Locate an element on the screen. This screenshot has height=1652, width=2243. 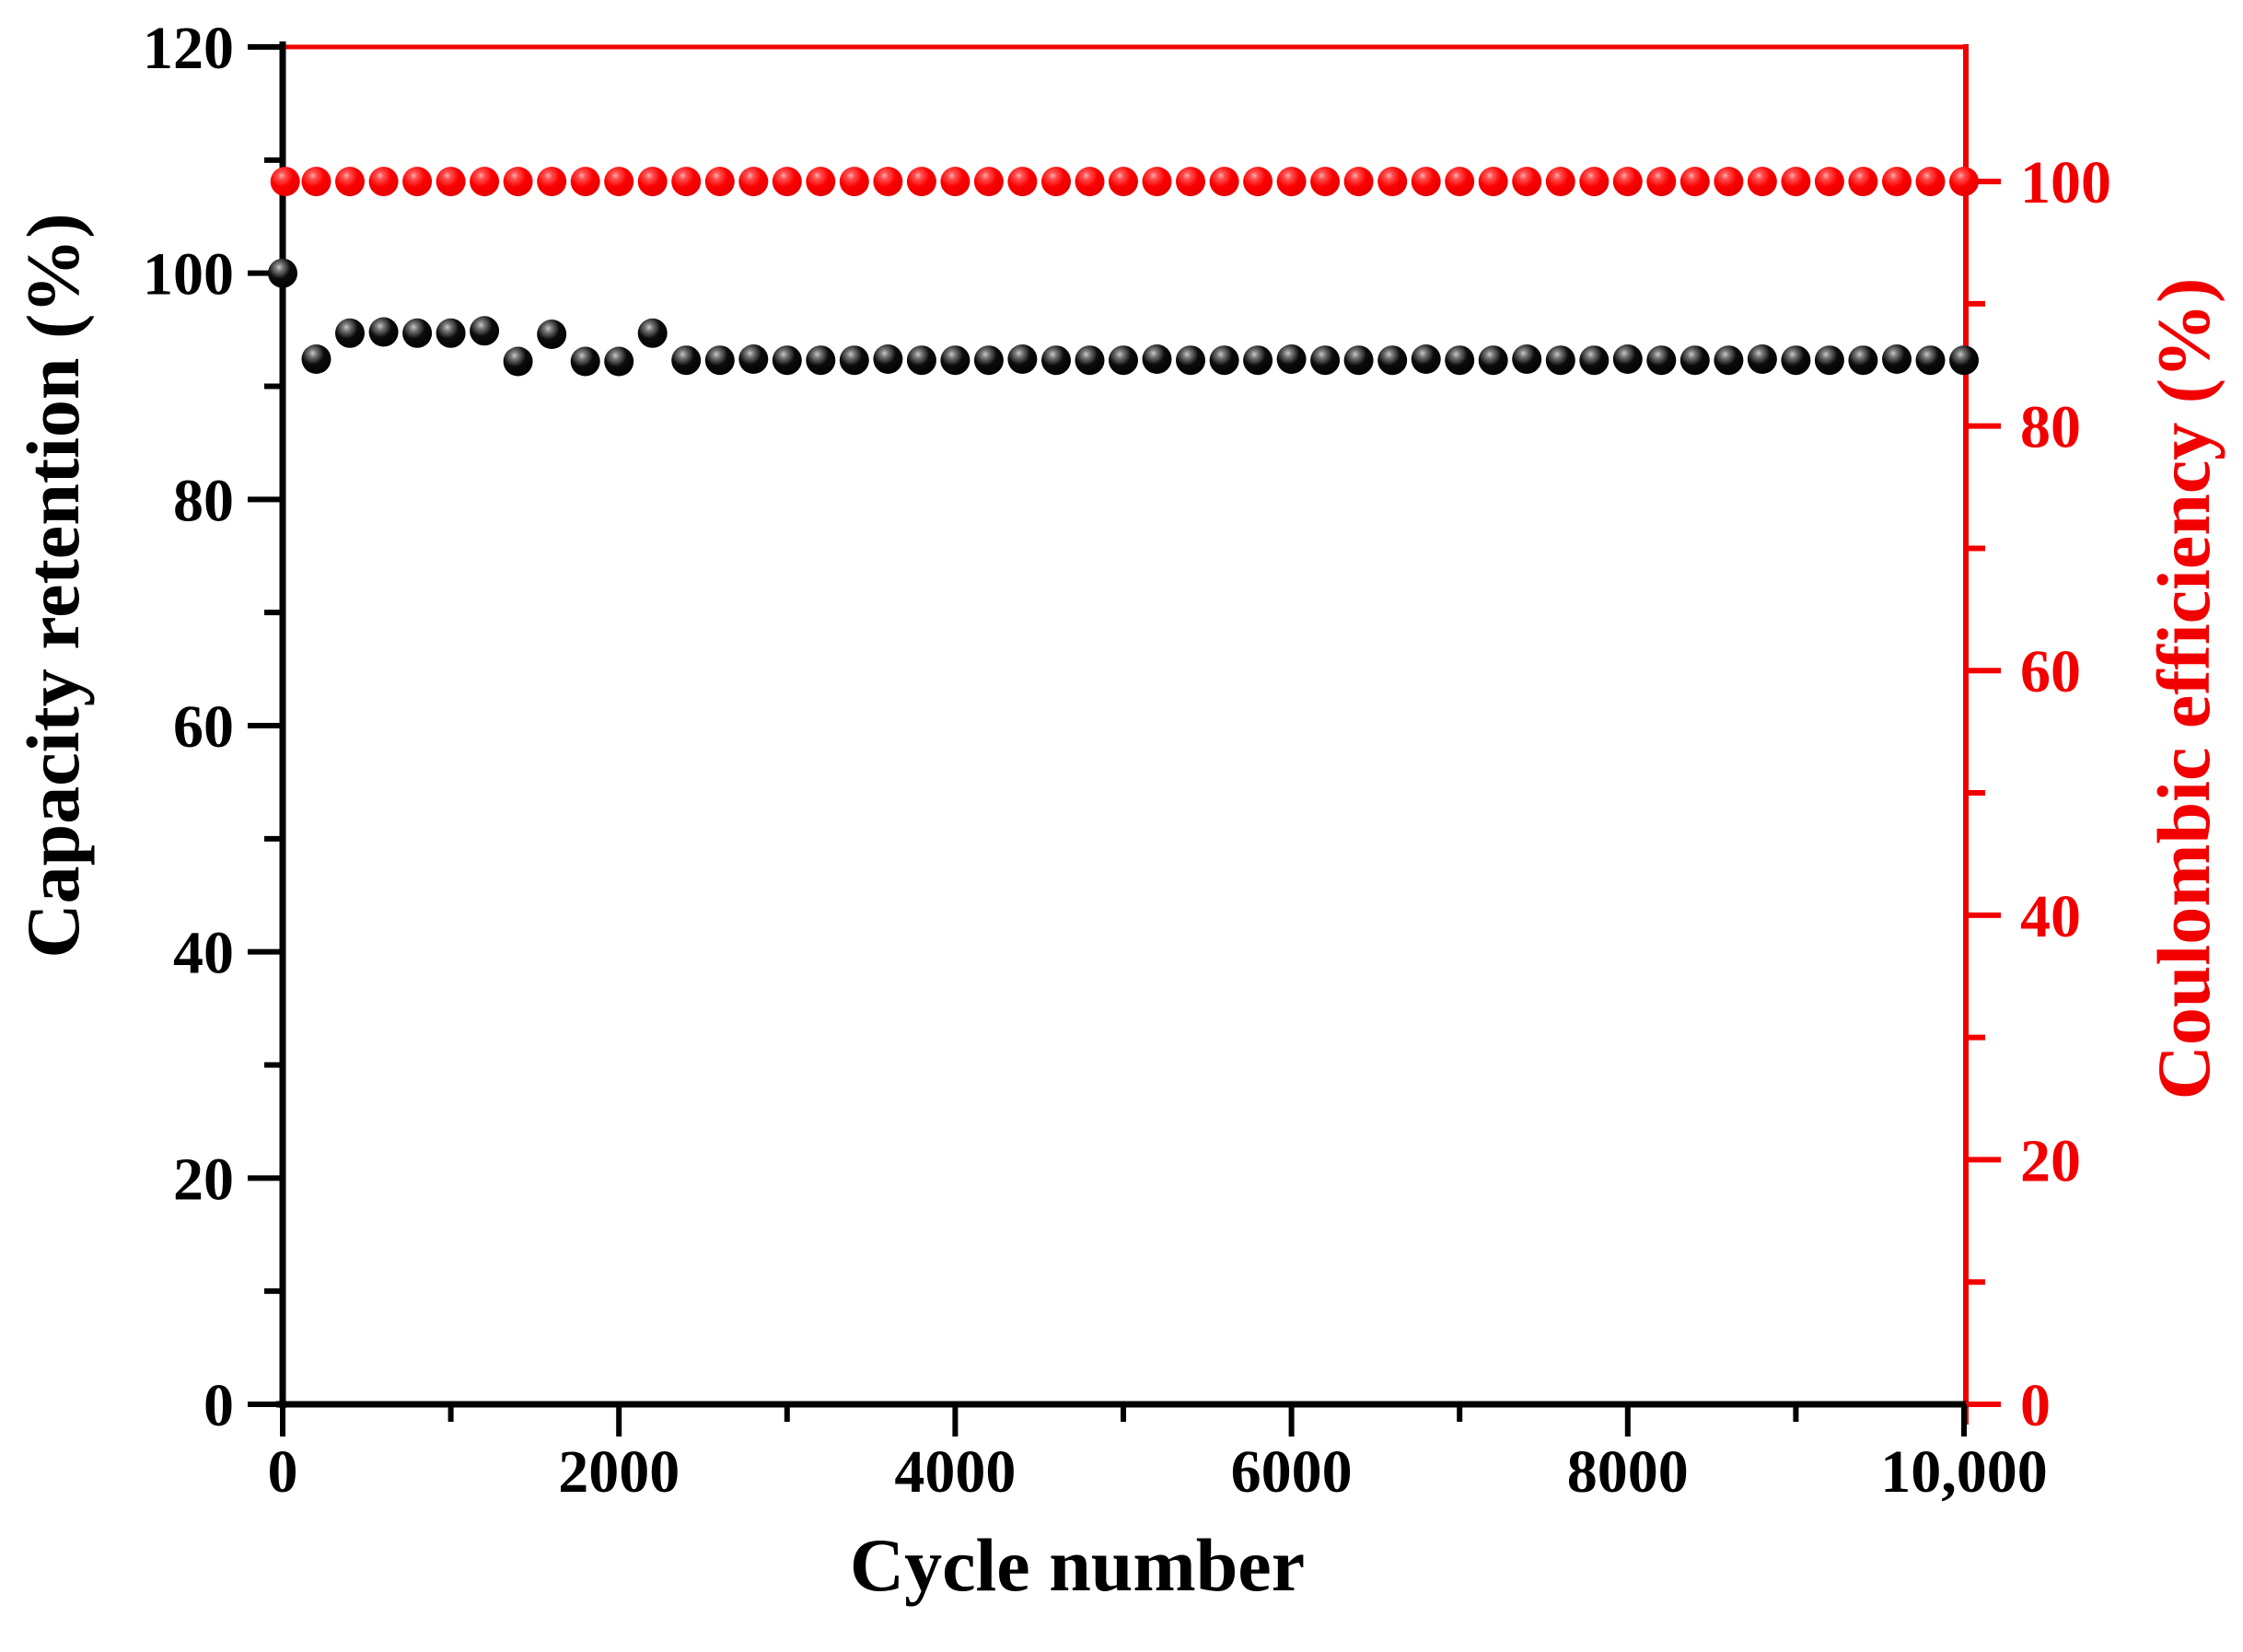
right-tick-label: 40 is located at coordinates (2050, 916).